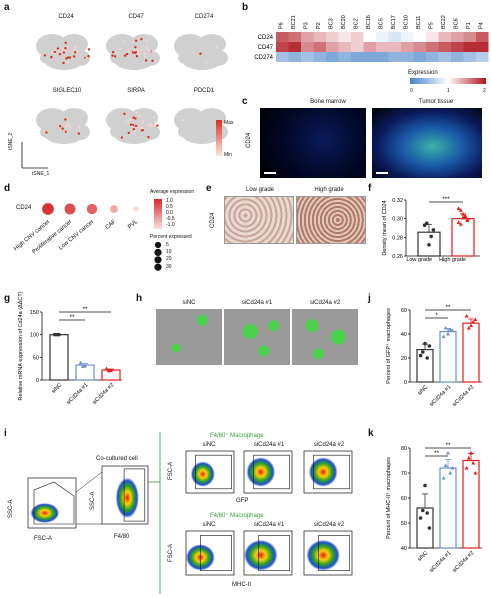 This screenshot has height=597, width=491. Describe the element at coordinates (241, 585) in the screenshot. I see `i-row2-xlabel: MHC-II` at that location.